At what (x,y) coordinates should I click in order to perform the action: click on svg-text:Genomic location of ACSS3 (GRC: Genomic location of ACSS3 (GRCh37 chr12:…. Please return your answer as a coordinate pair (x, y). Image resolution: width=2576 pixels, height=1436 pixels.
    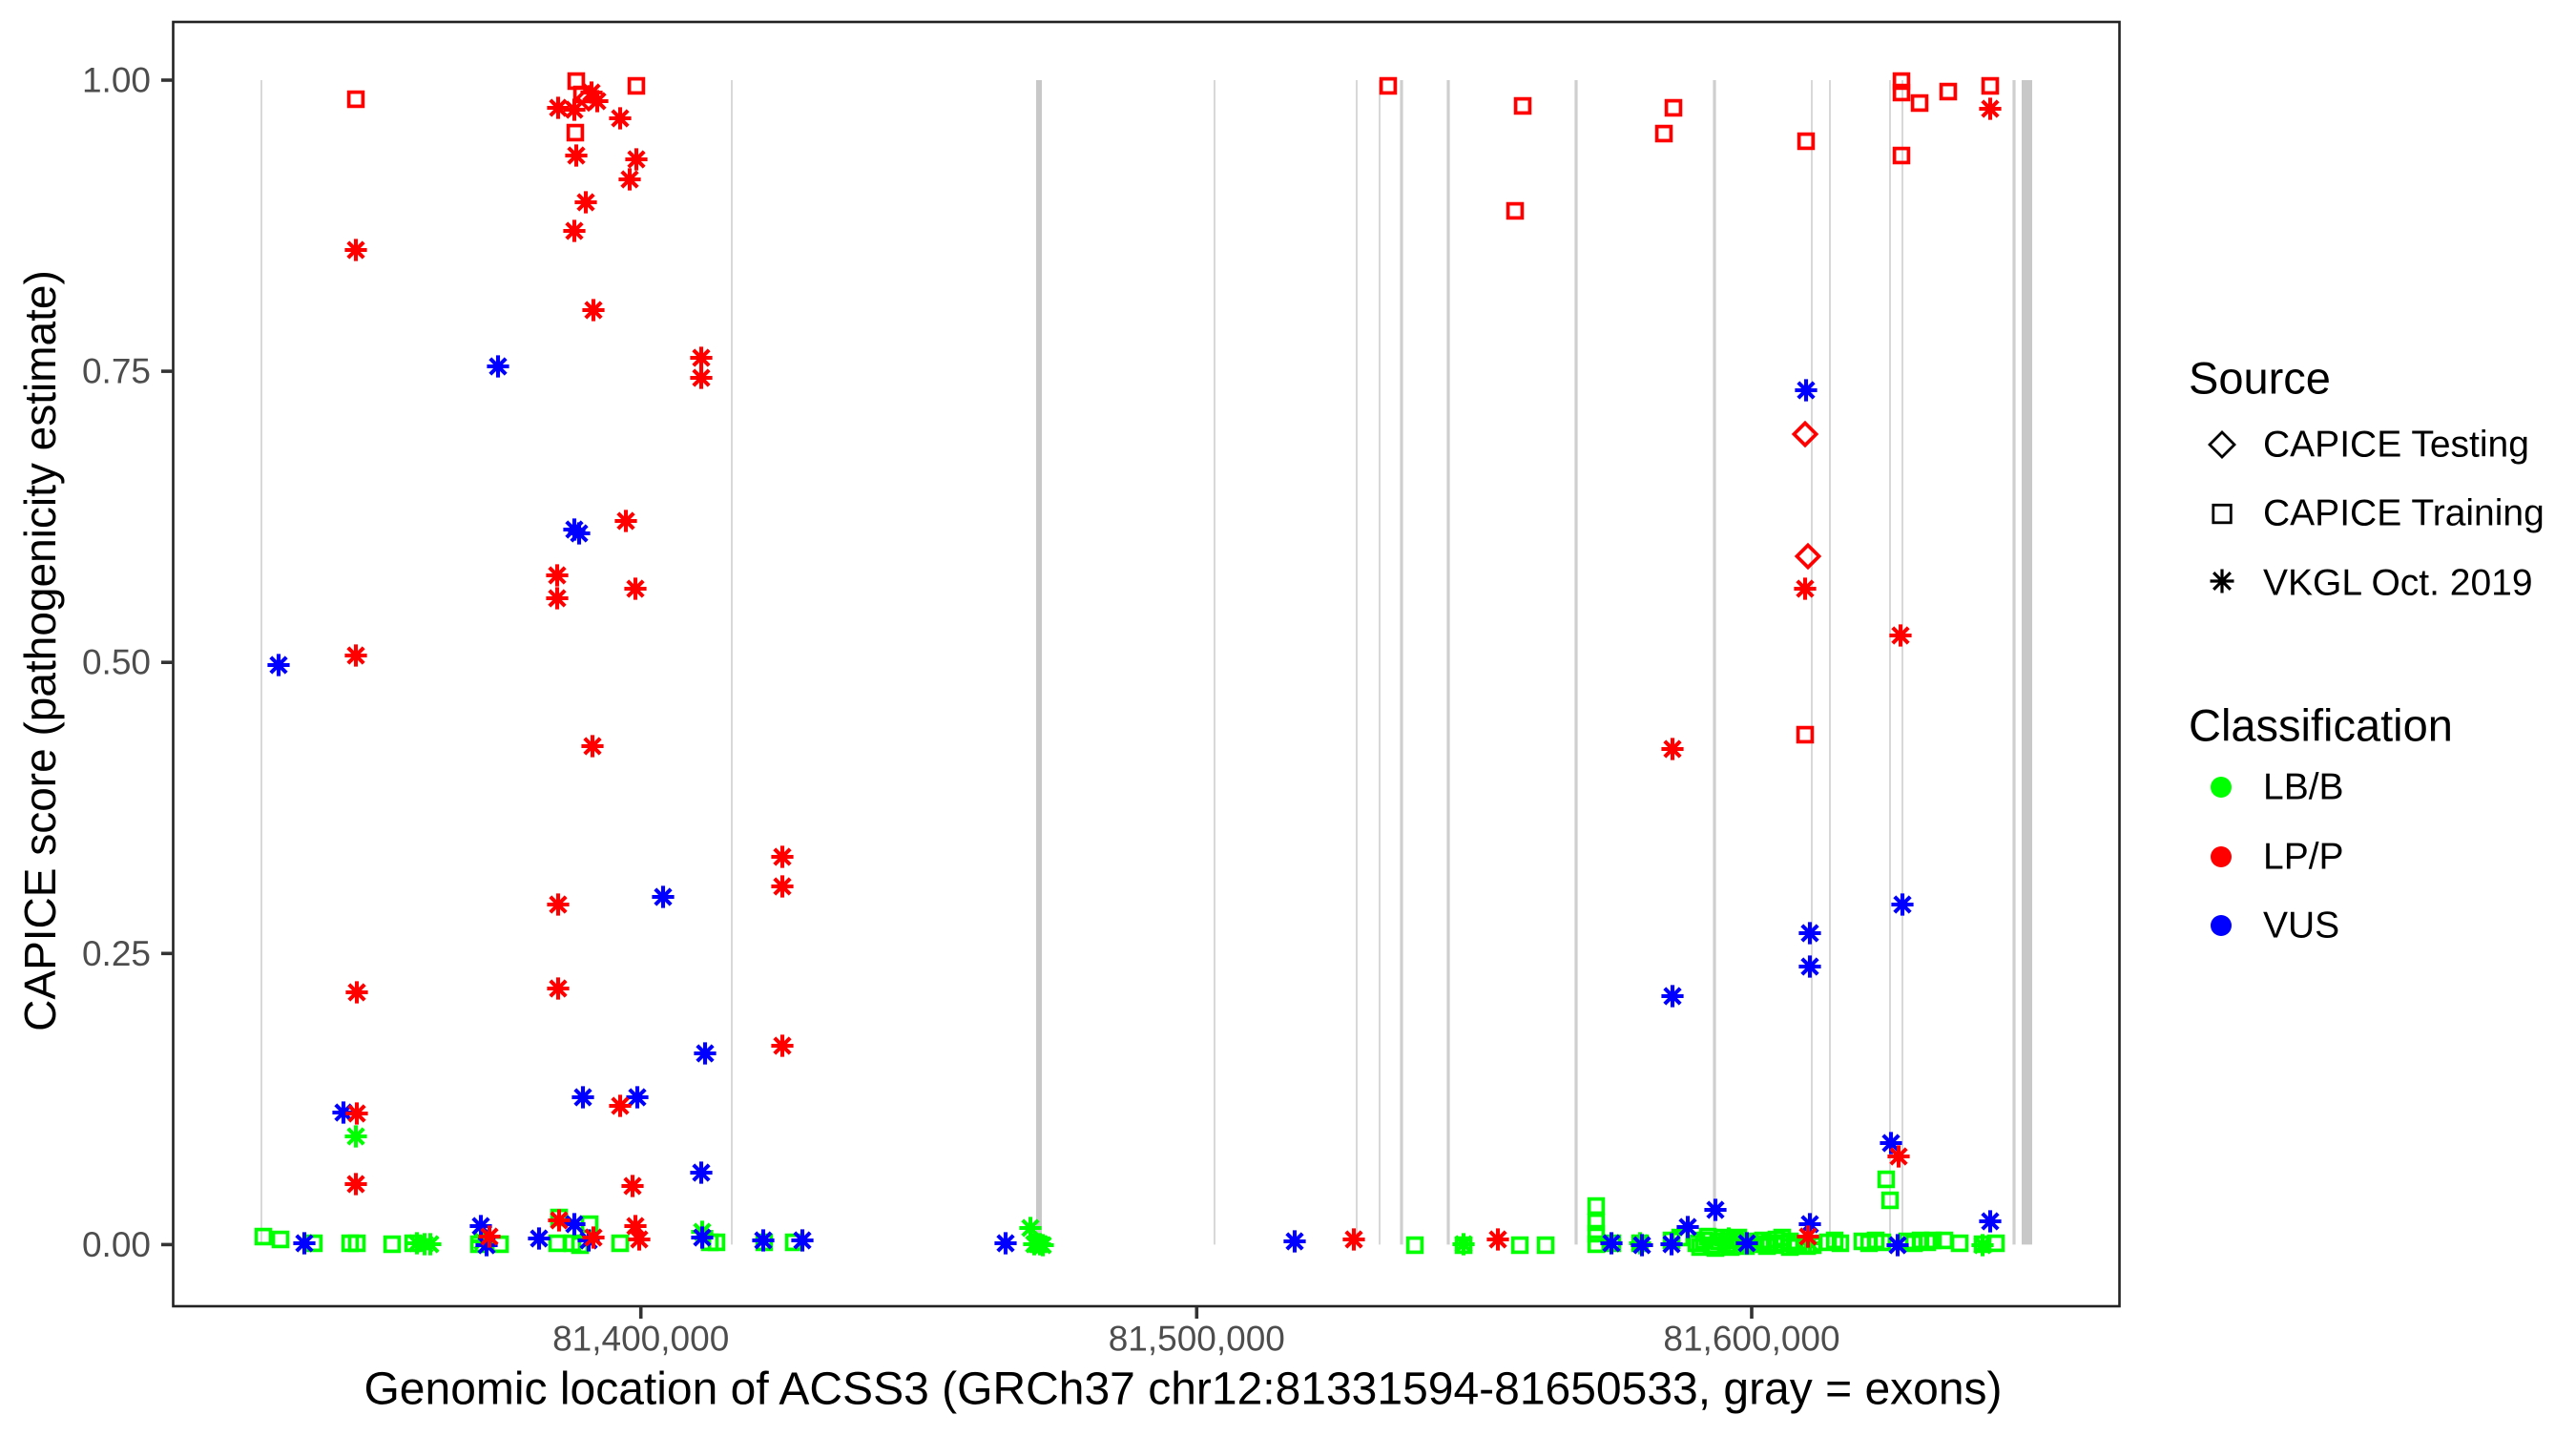
    Looking at the image, I should click on (1183, 1389).